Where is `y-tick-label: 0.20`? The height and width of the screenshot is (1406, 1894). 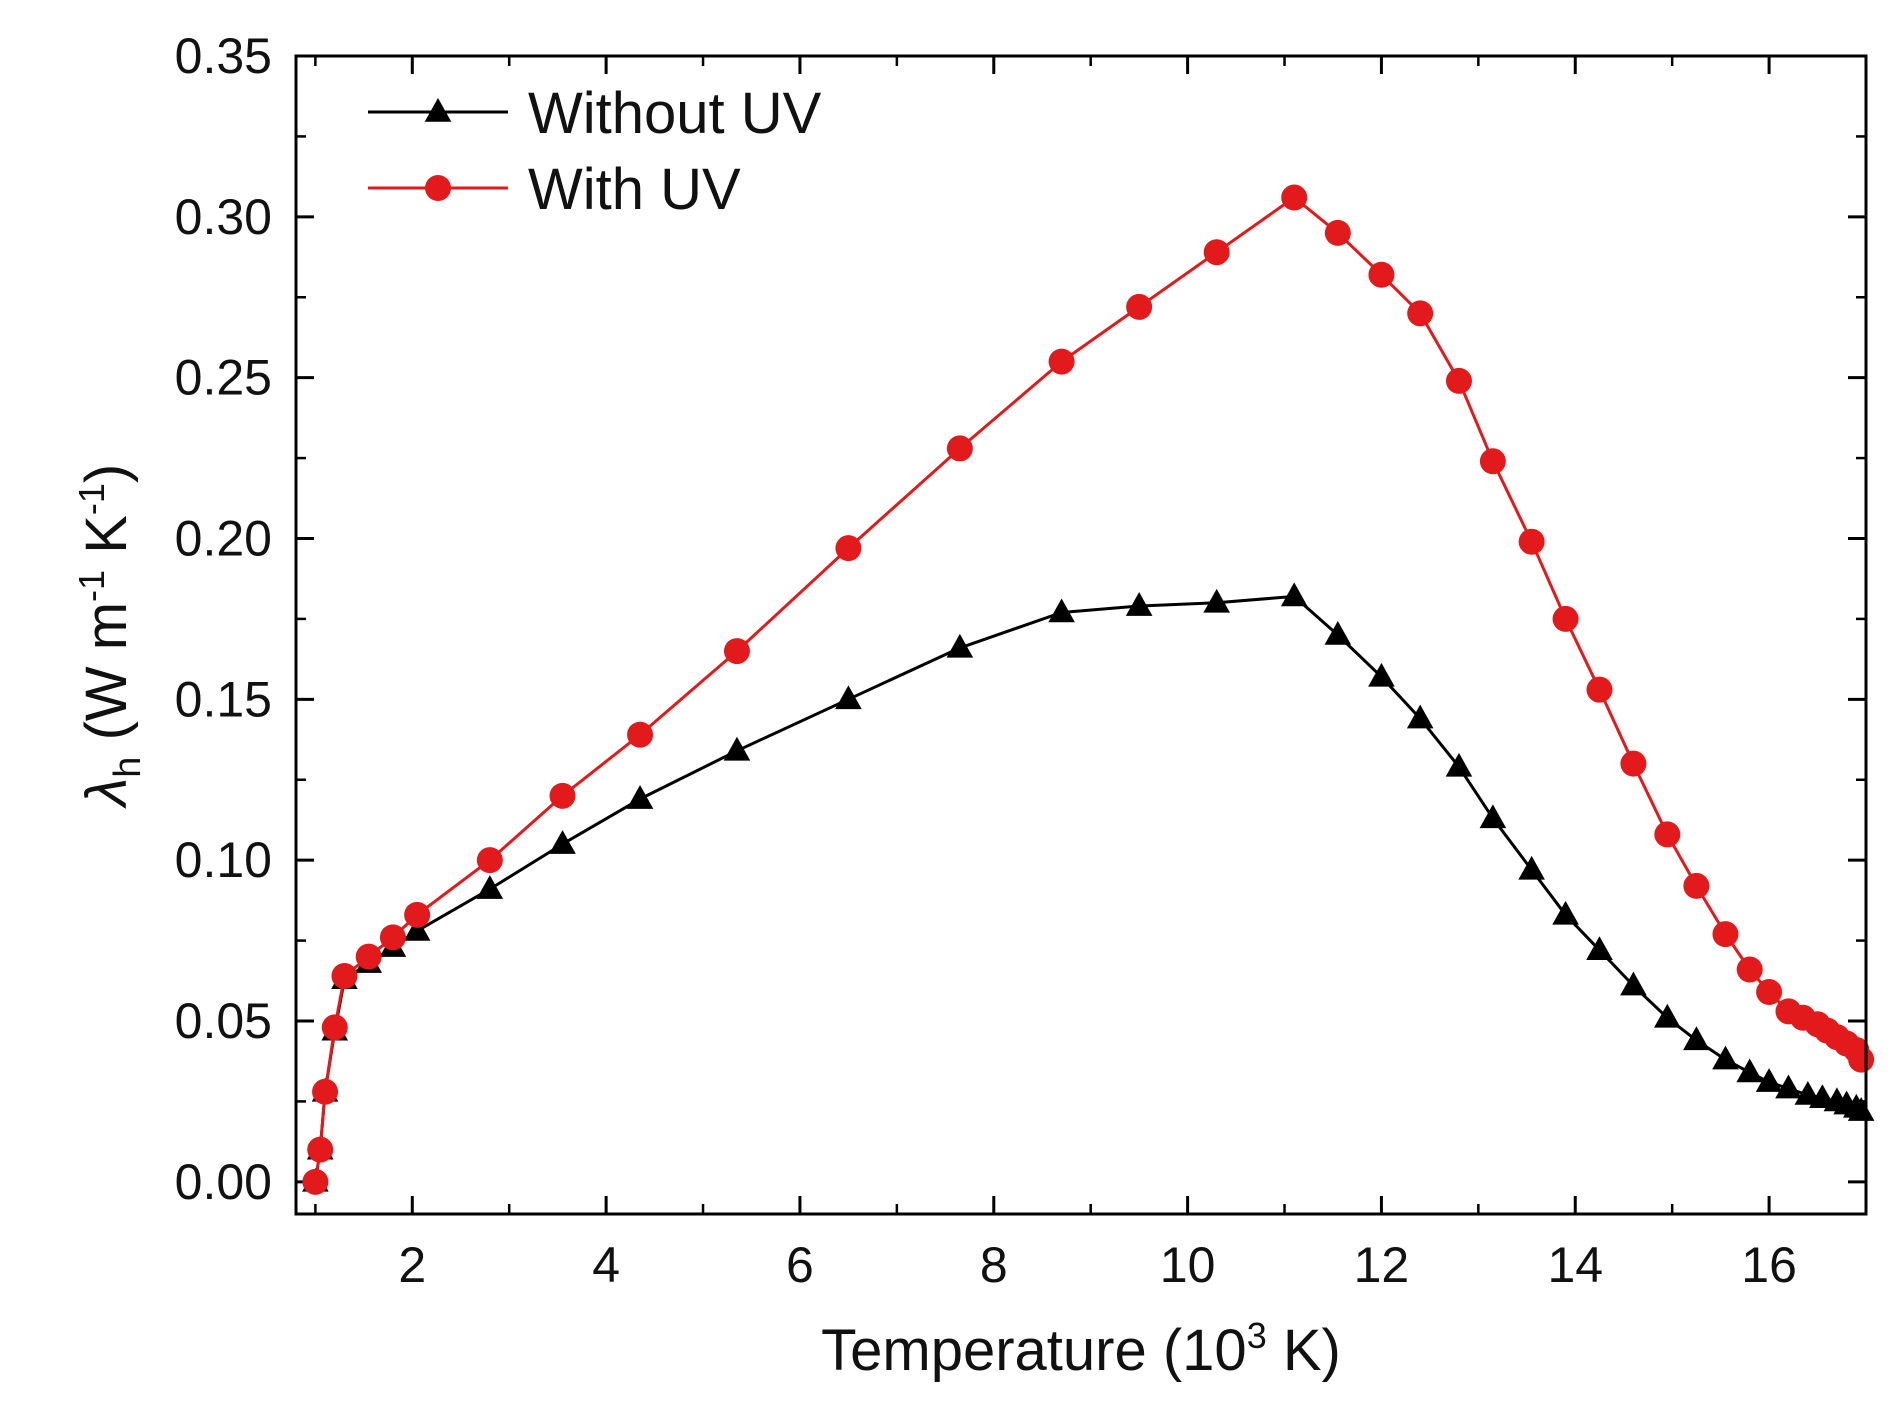
y-tick-label: 0.20 is located at coordinates (223, 539).